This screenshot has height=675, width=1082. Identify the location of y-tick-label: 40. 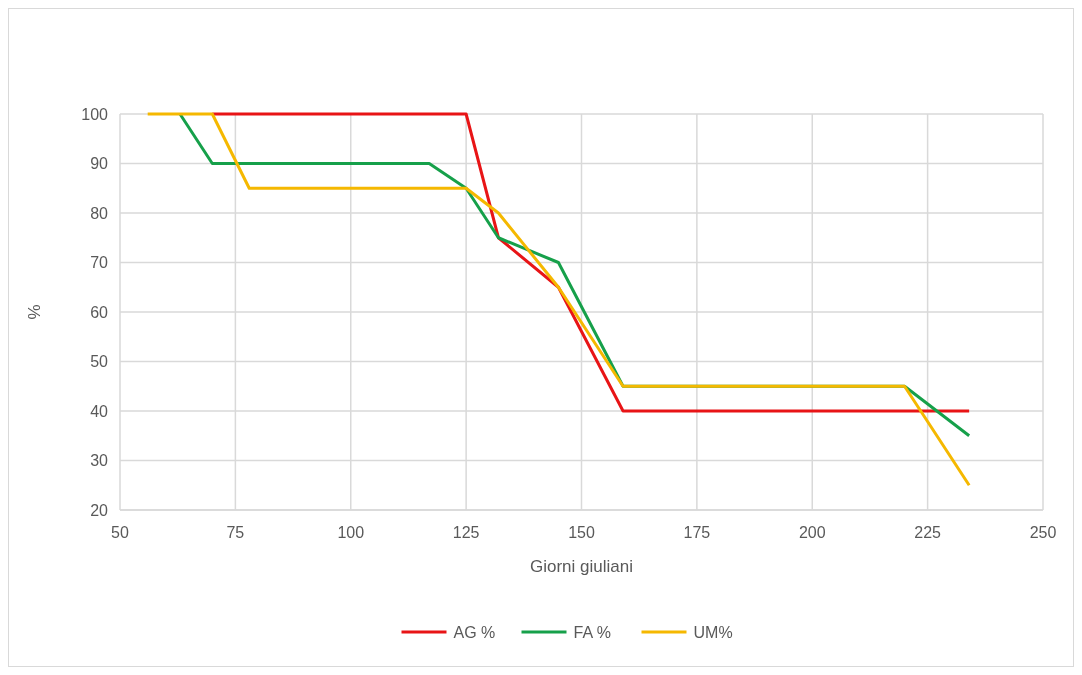
(99, 411).